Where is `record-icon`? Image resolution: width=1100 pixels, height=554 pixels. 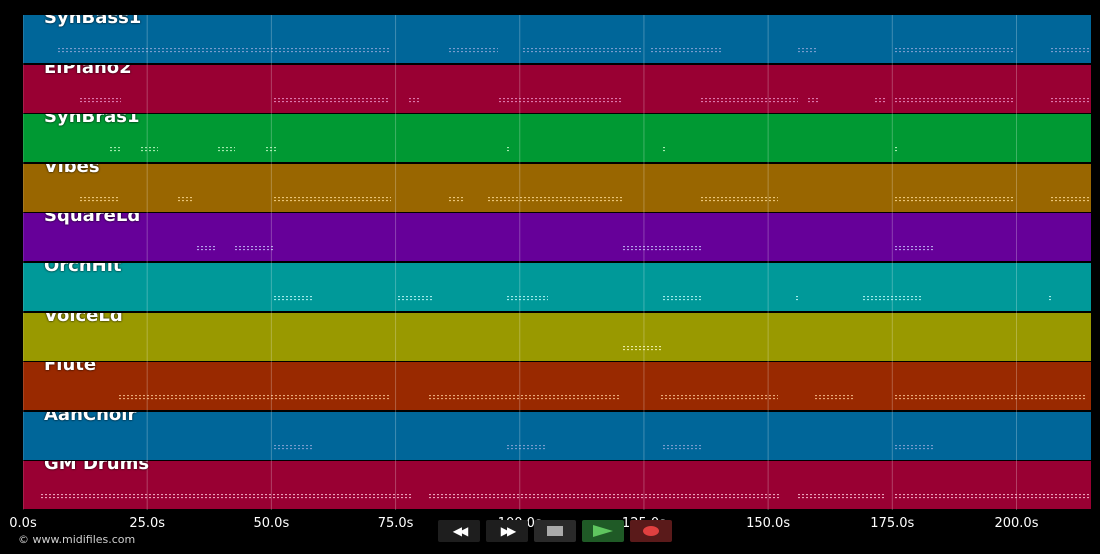 record-icon is located at coordinates (651, 531).